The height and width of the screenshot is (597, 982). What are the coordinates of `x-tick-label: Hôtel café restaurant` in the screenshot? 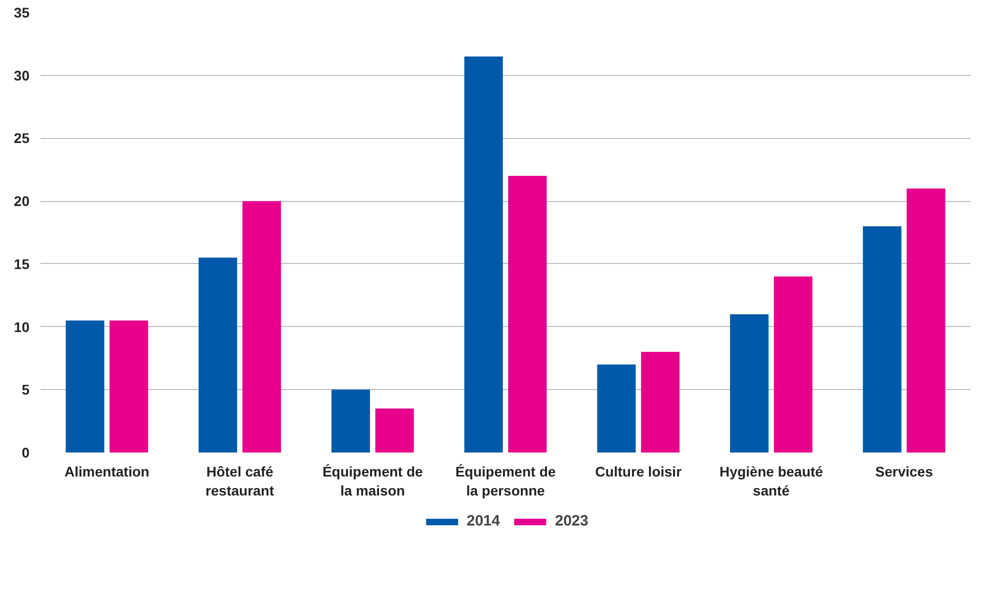 It's located at (240, 481).